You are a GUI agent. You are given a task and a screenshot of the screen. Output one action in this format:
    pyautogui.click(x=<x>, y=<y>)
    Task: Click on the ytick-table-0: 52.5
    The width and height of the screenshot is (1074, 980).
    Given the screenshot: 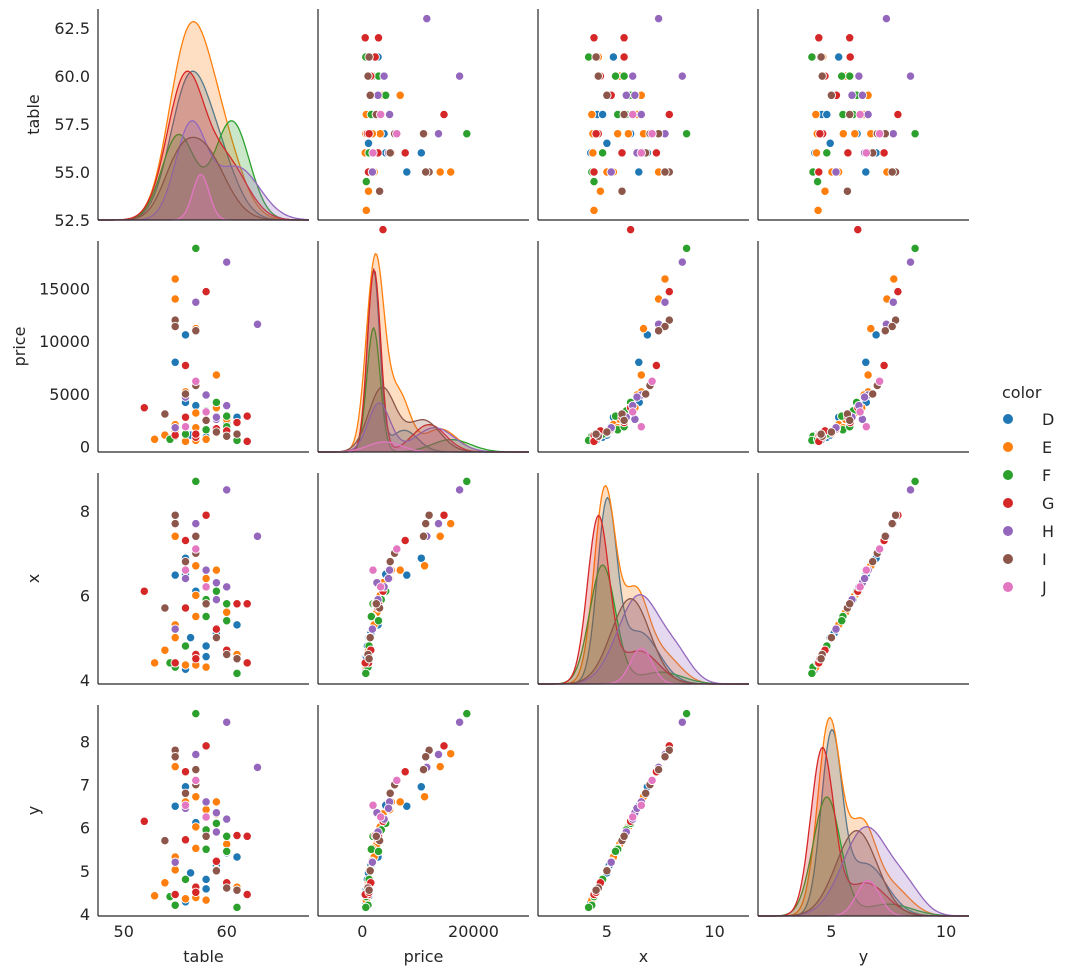 What is the action you would take?
    pyautogui.click(x=72, y=220)
    